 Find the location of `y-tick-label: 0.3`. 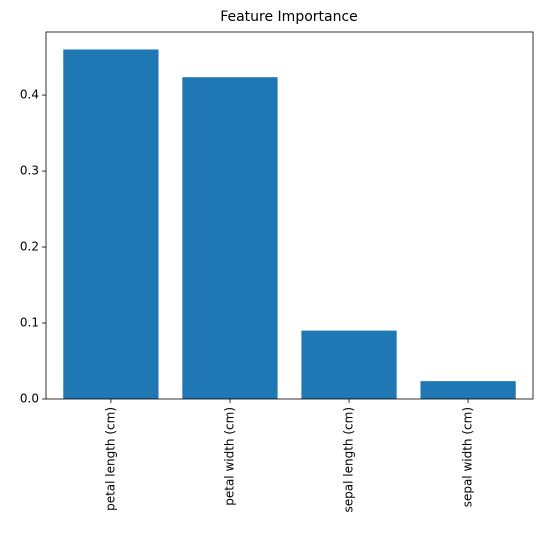

y-tick-label: 0.3 is located at coordinates (29, 171).